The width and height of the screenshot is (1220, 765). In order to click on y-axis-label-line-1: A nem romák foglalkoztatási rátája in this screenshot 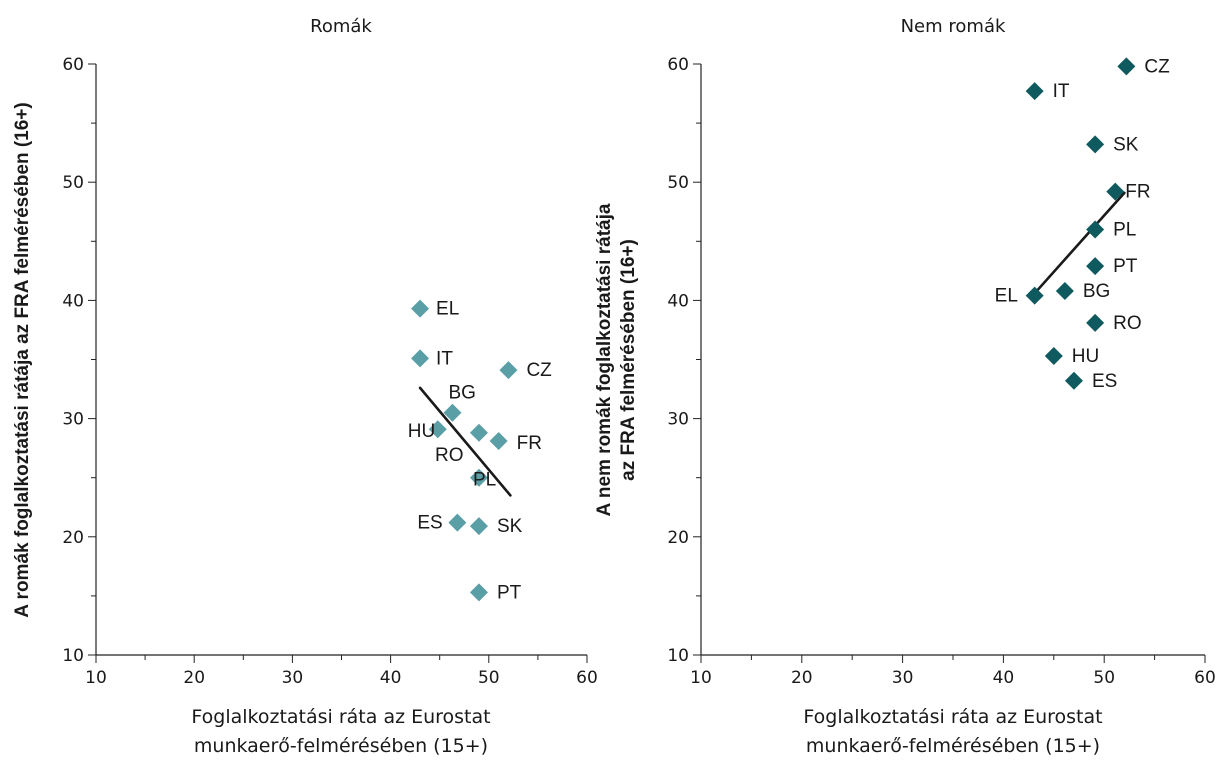, I will do `click(604, 359)`.